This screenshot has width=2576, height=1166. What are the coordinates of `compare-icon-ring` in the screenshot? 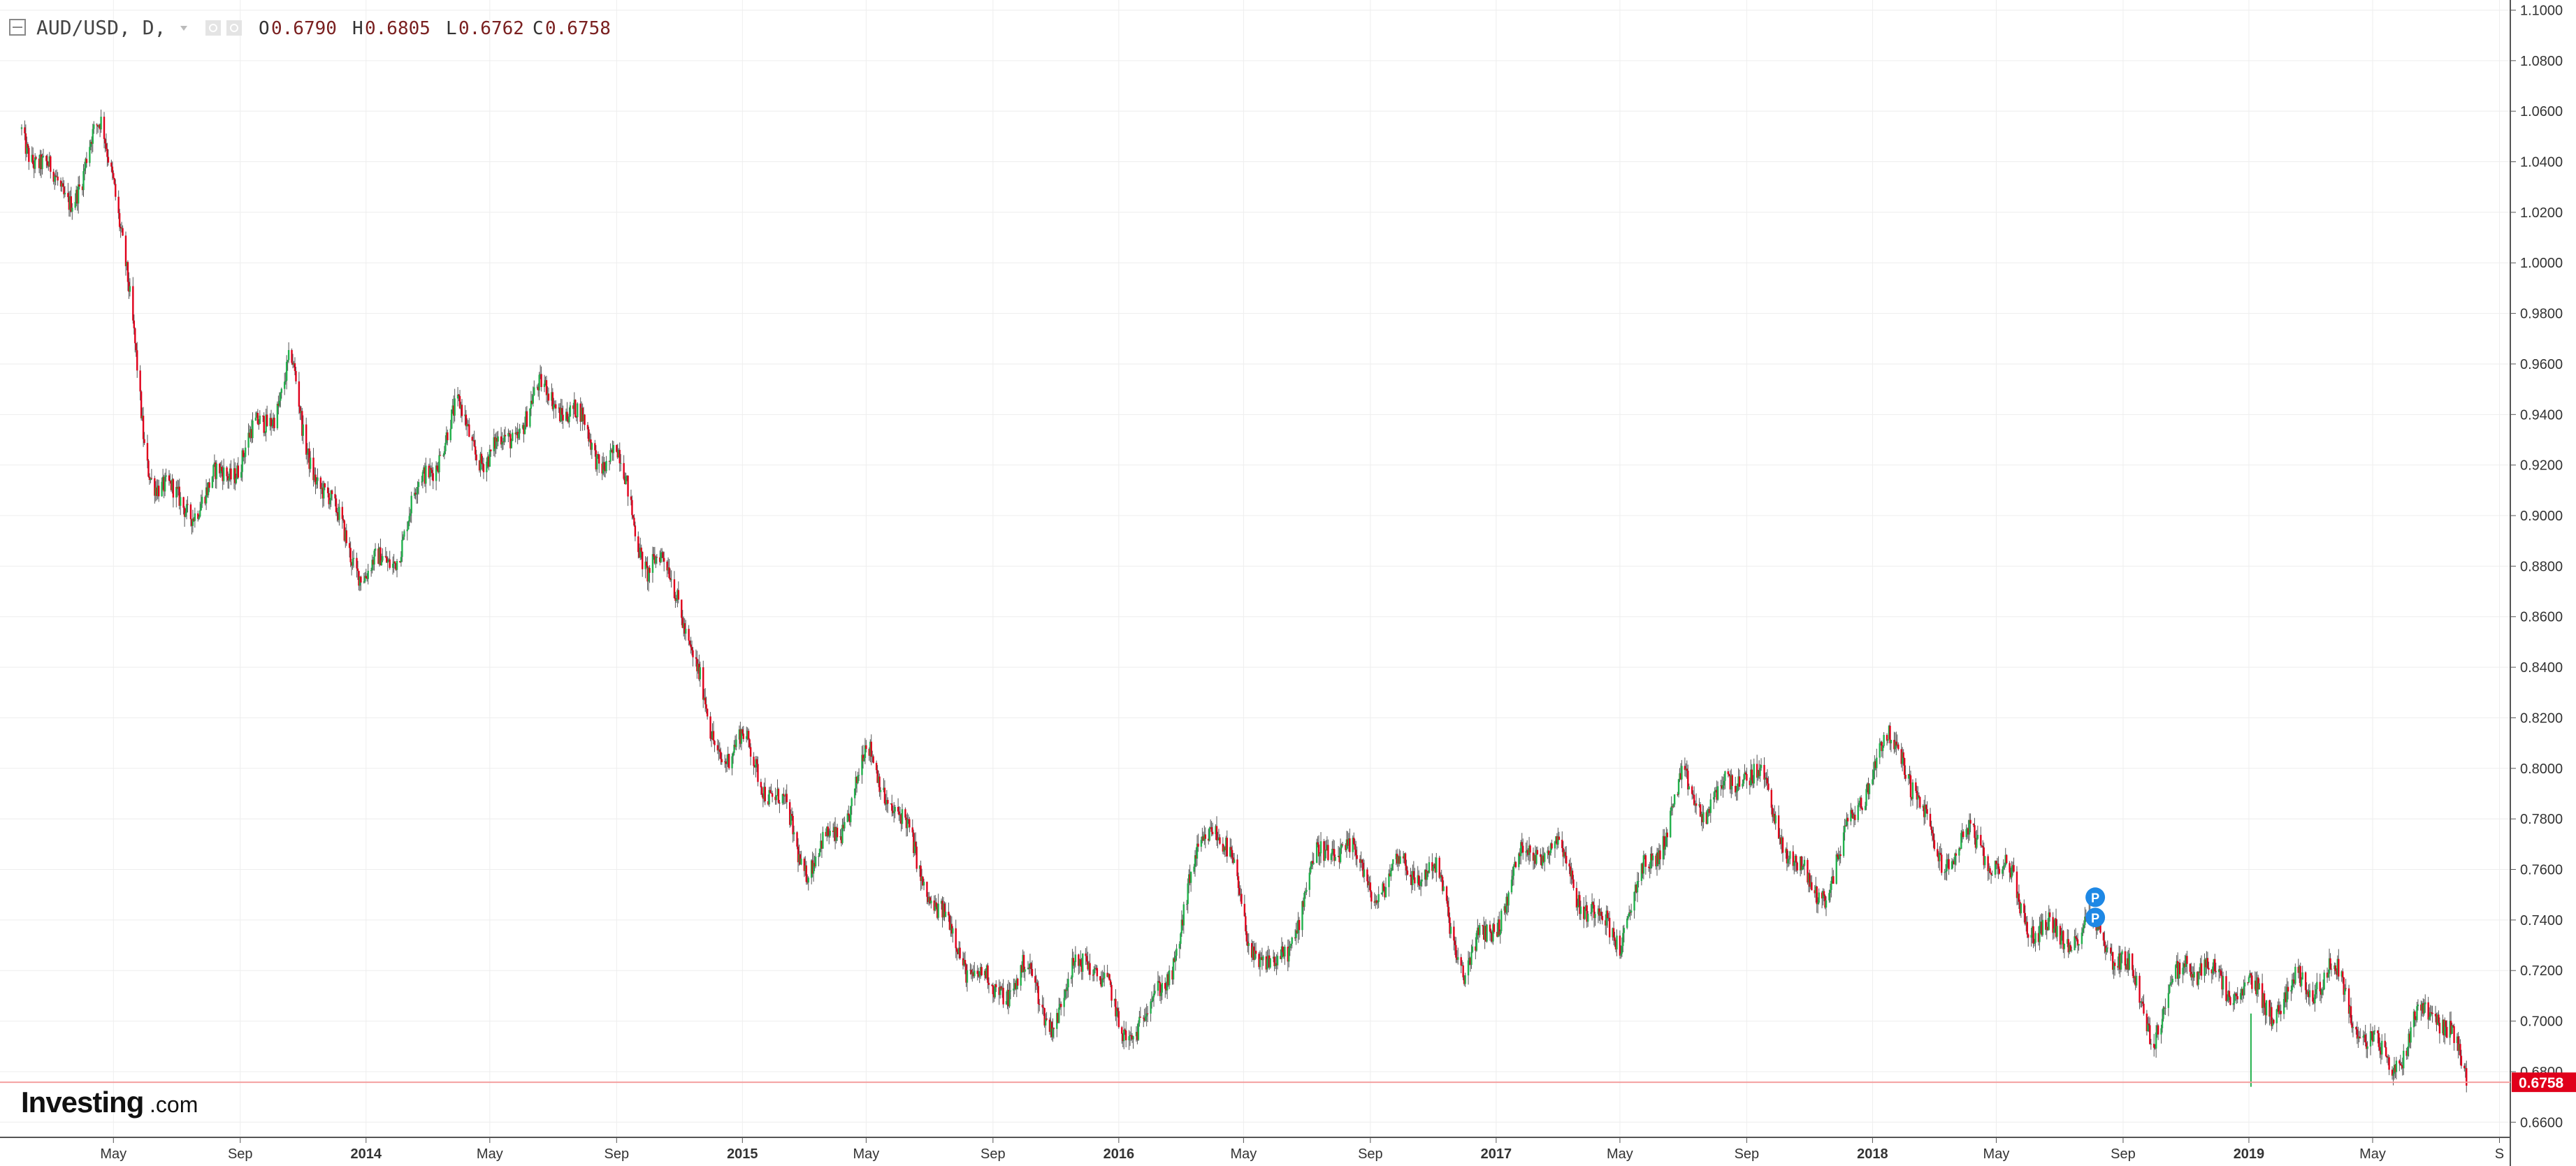 It's located at (234, 28).